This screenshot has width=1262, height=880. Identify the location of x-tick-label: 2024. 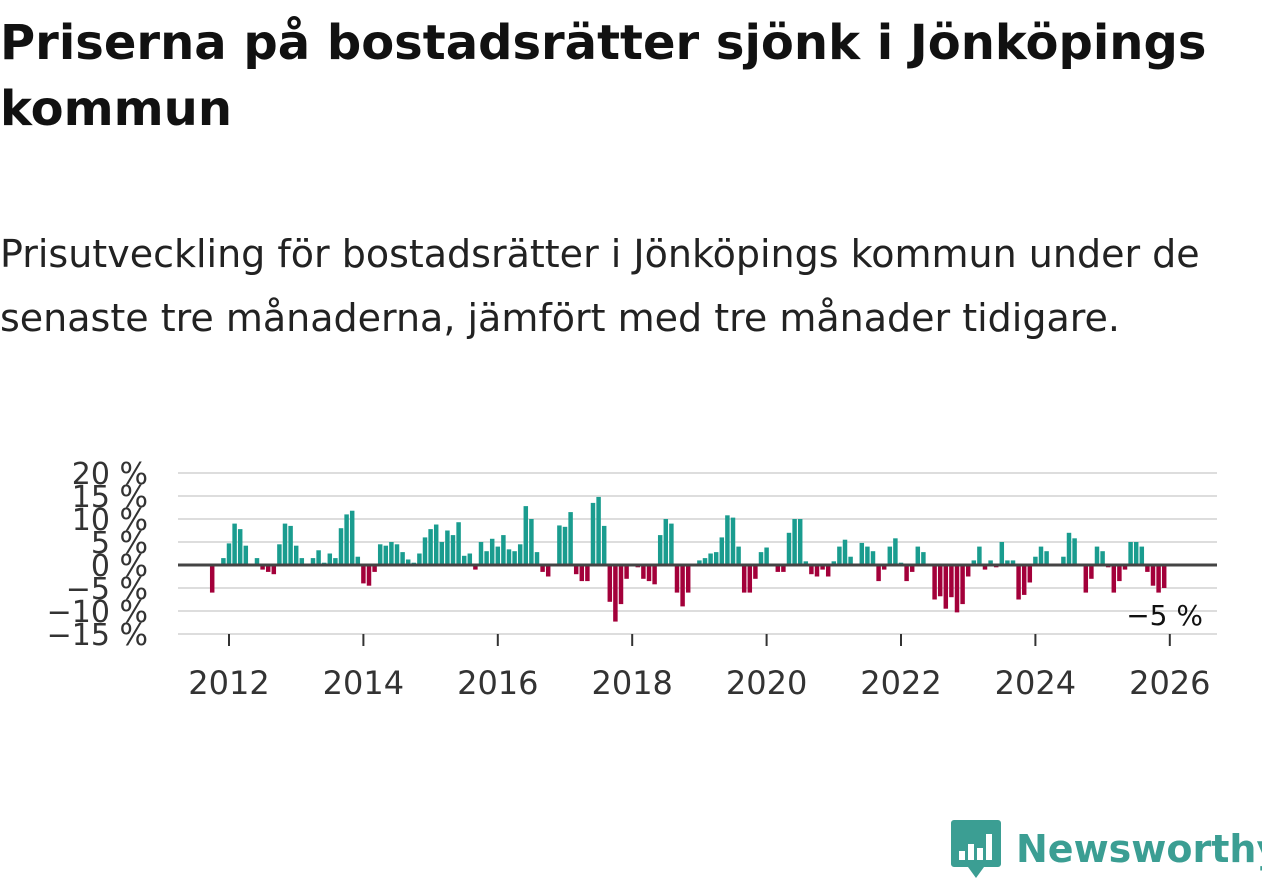
(1035, 682).